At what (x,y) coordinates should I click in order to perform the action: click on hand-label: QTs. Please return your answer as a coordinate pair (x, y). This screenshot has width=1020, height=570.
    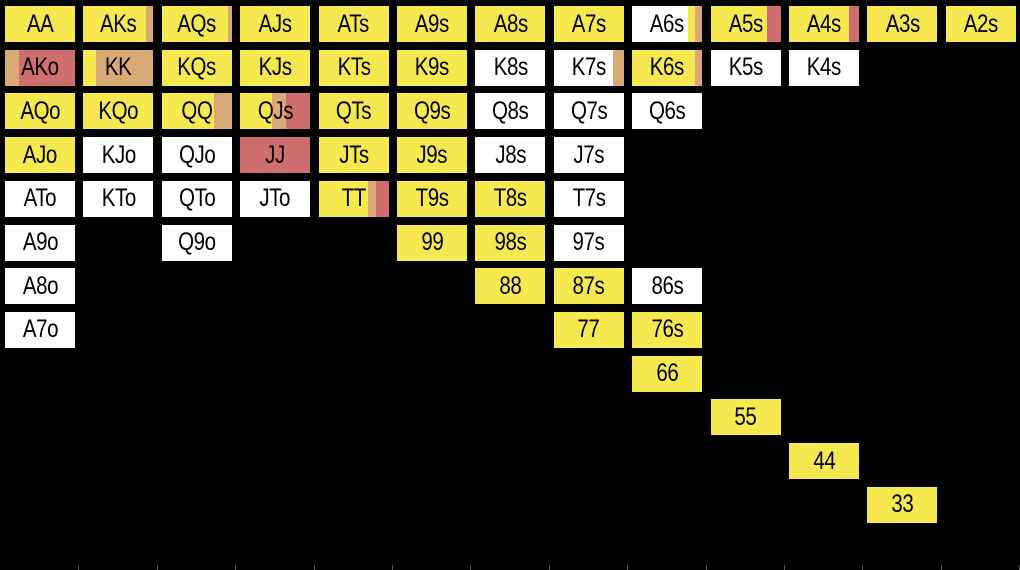
    Looking at the image, I should click on (353, 110).